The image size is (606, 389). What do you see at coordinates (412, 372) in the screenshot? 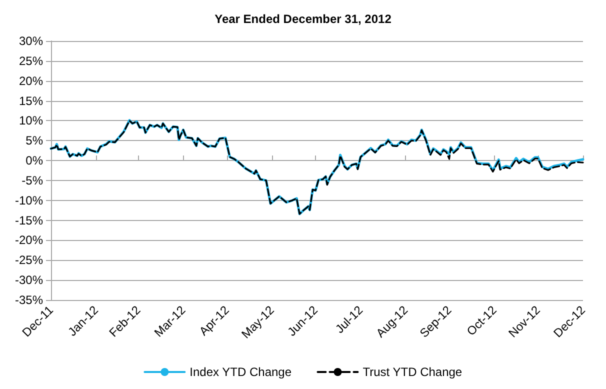
I see `legend-label: Trust YTD Change` at bounding box center [412, 372].